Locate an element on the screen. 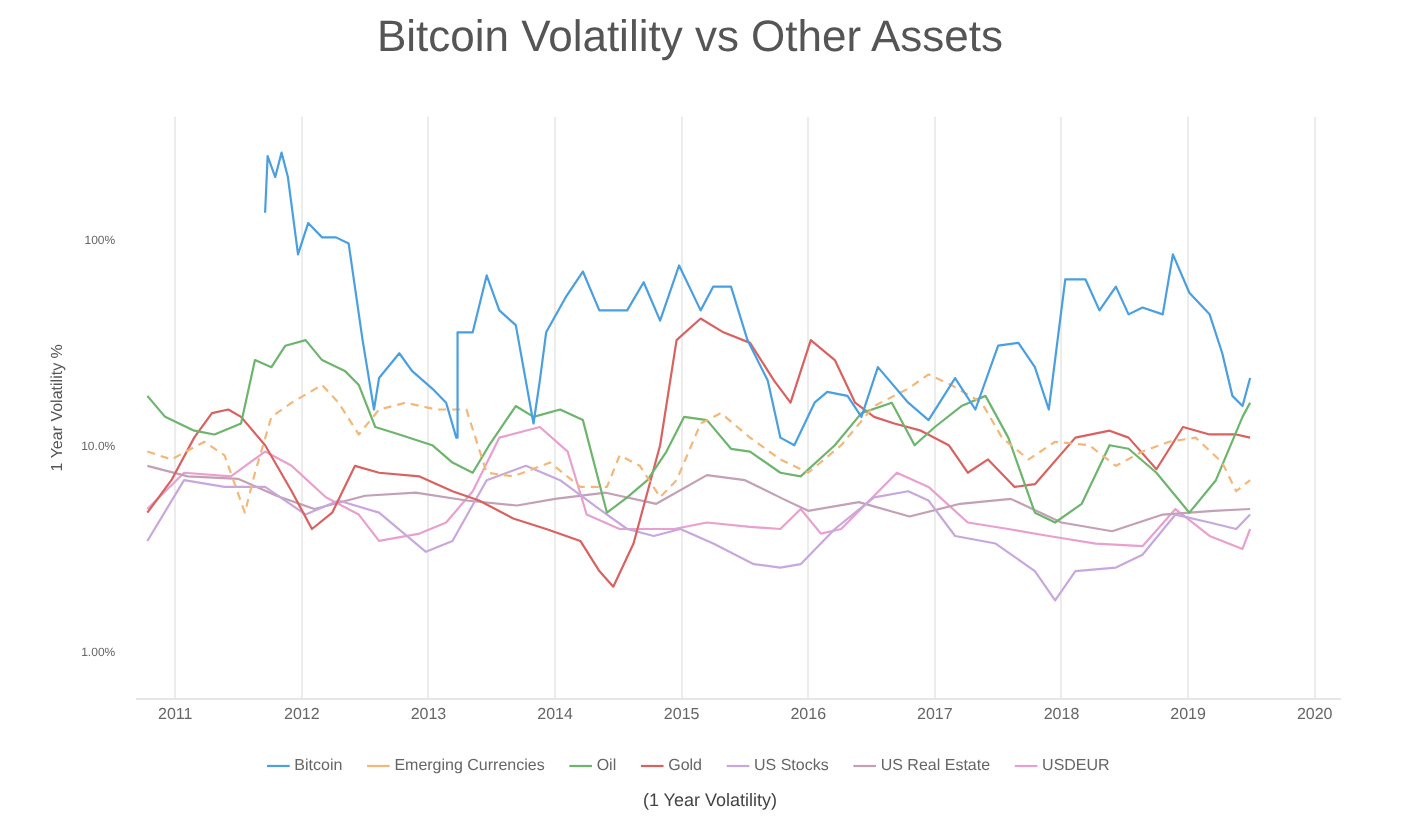  legend-label: Oil is located at coordinates (606, 765).